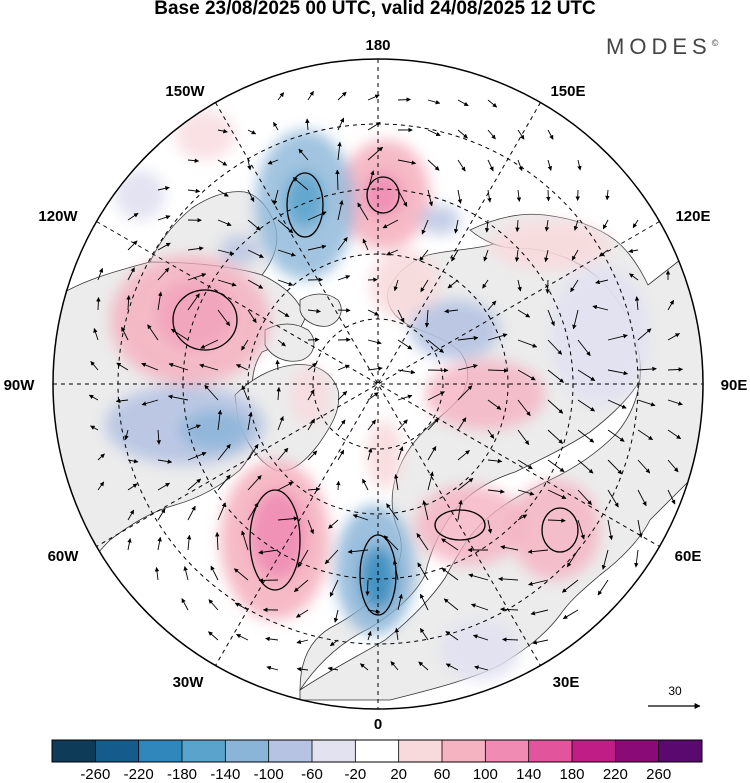 This screenshot has height=783, width=750. Describe the element at coordinates (140, 195) in the screenshot. I see `anomaly-neg-n-pacific-west` at that location.